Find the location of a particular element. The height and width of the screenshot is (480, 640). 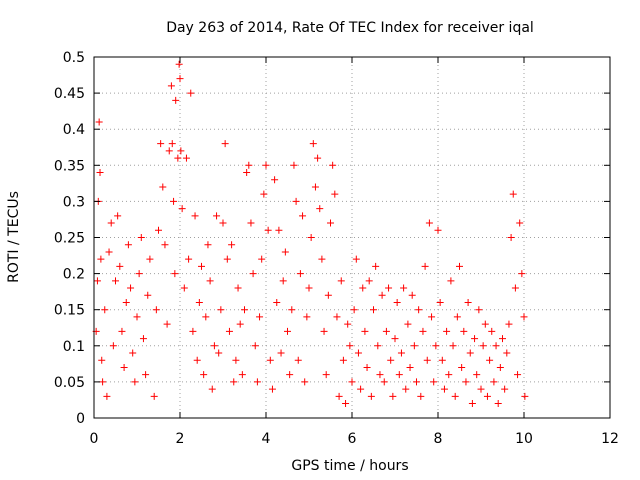

x-tick-label: 0 is located at coordinates (94, 439).